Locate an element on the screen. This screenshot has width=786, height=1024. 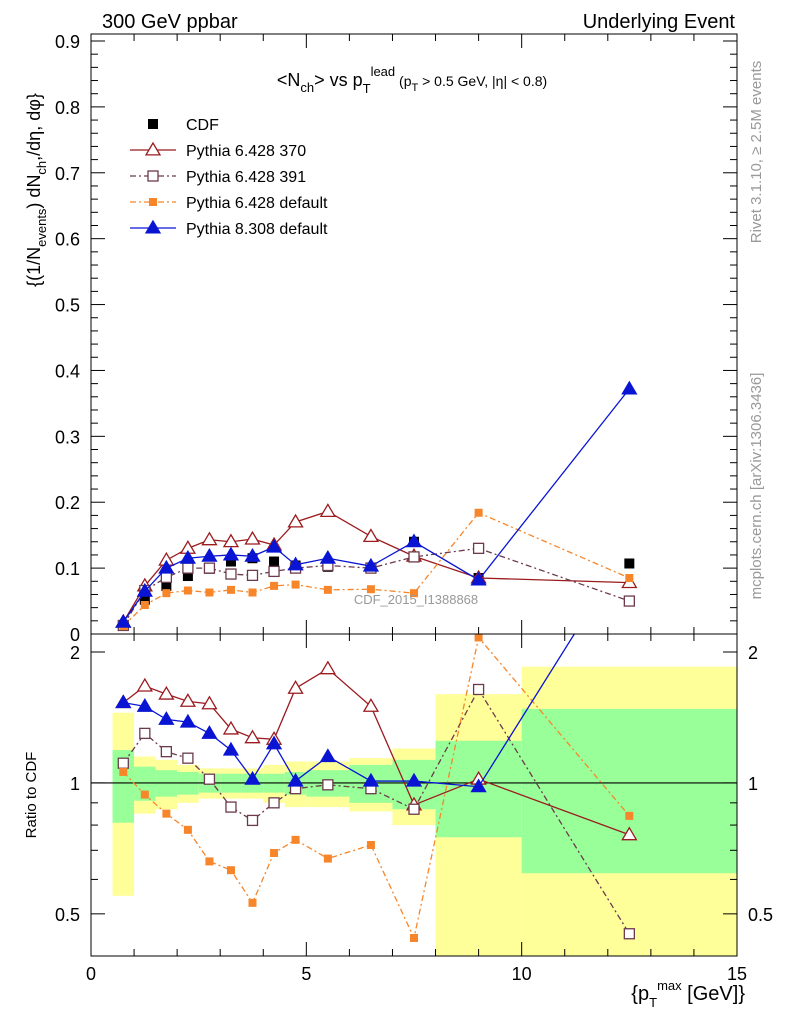
y-tick-label: 0.7 is located at coordinates (67, 174).